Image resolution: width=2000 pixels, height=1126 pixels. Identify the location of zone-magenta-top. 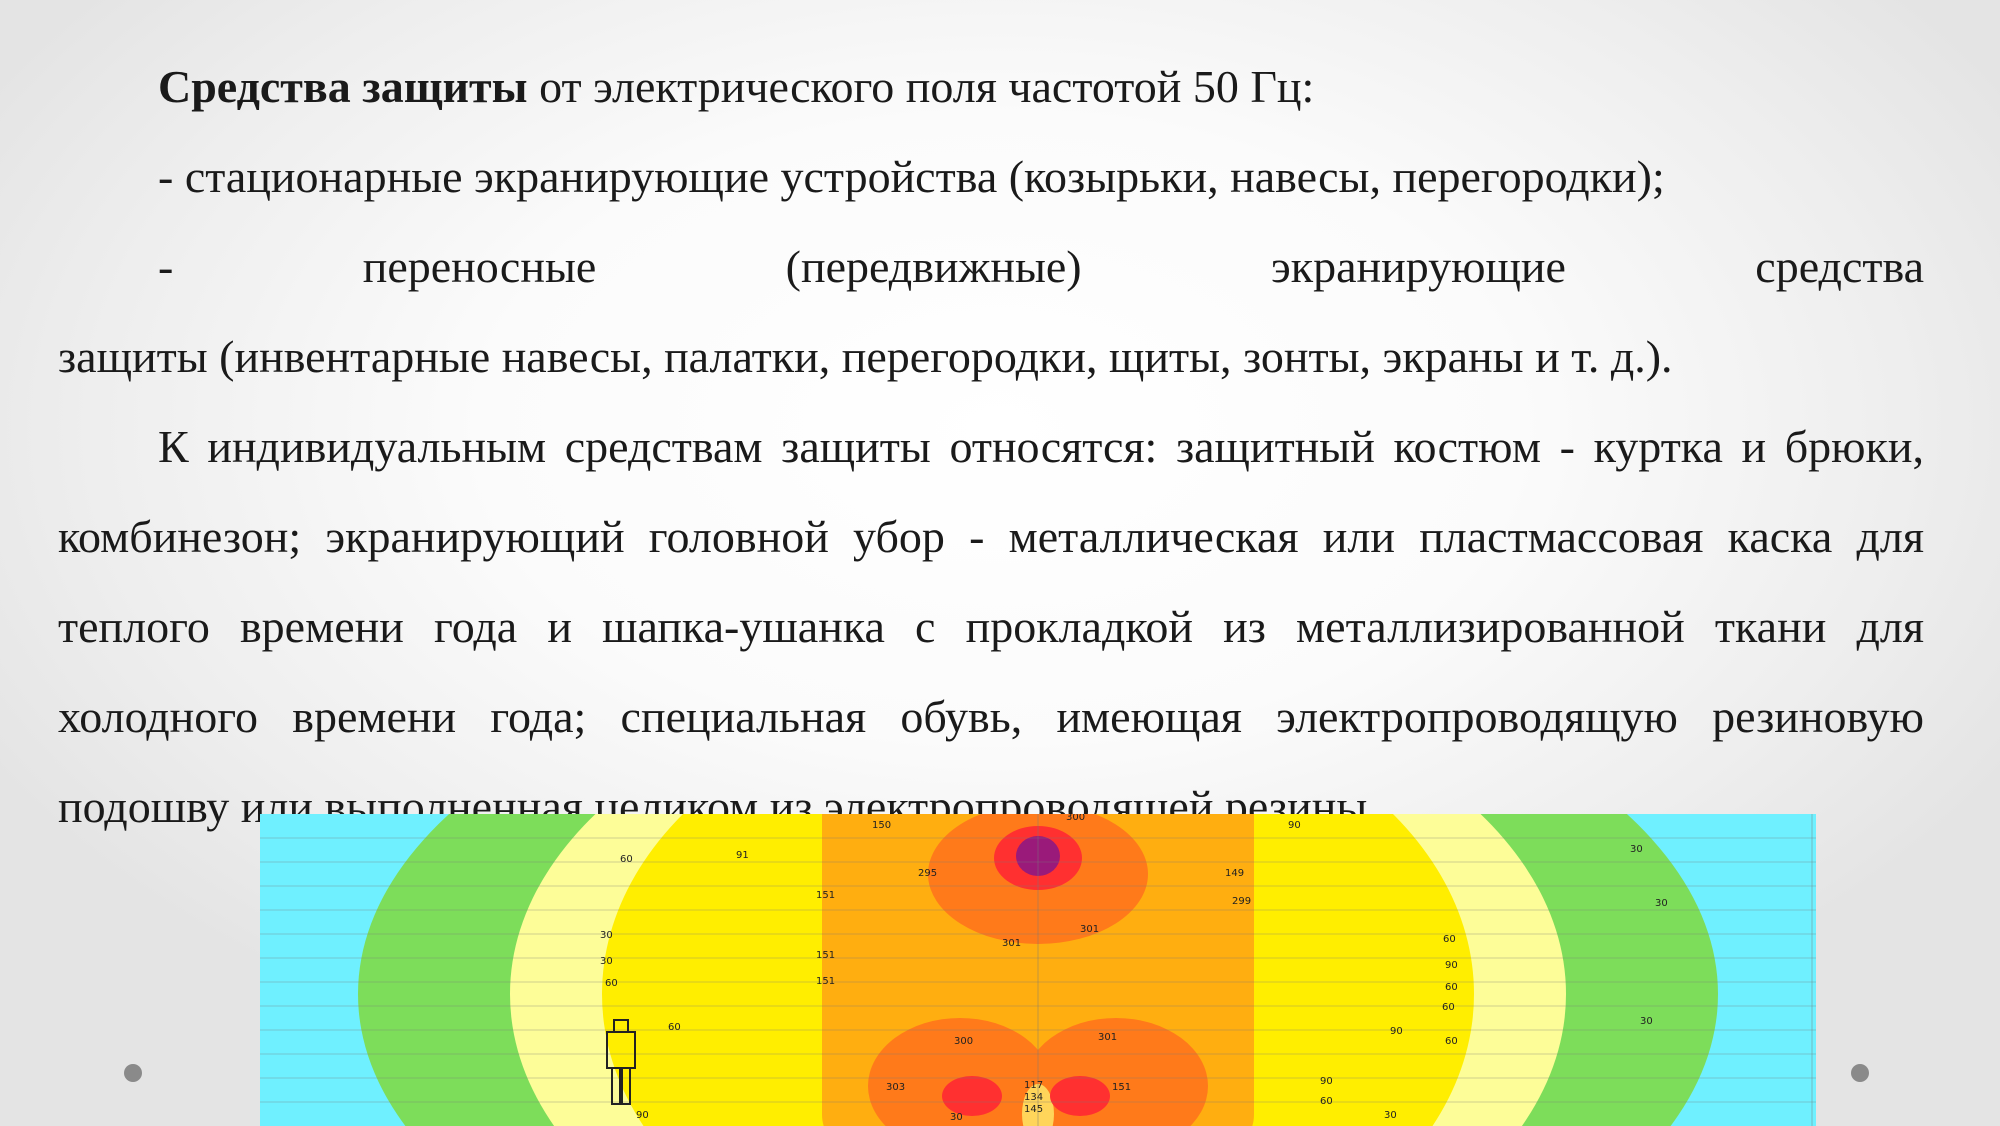
(1038, 856).